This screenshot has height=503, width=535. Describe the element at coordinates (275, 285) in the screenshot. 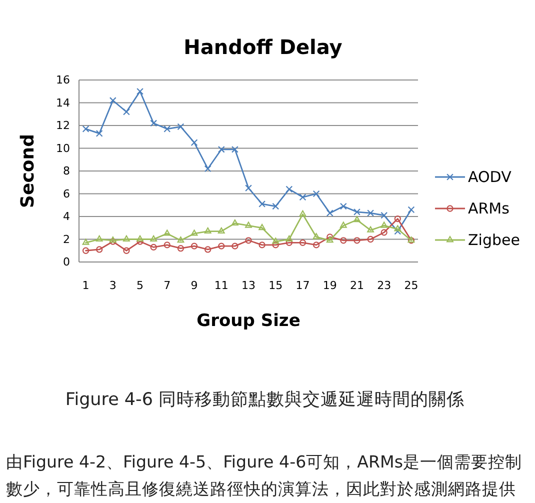

I see `x-tick-label: 15` at that location.